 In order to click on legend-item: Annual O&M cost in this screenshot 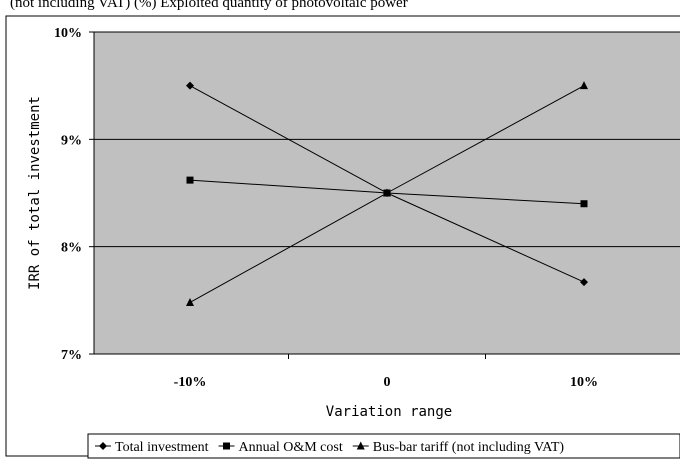, I will do `click(280, 447)`.